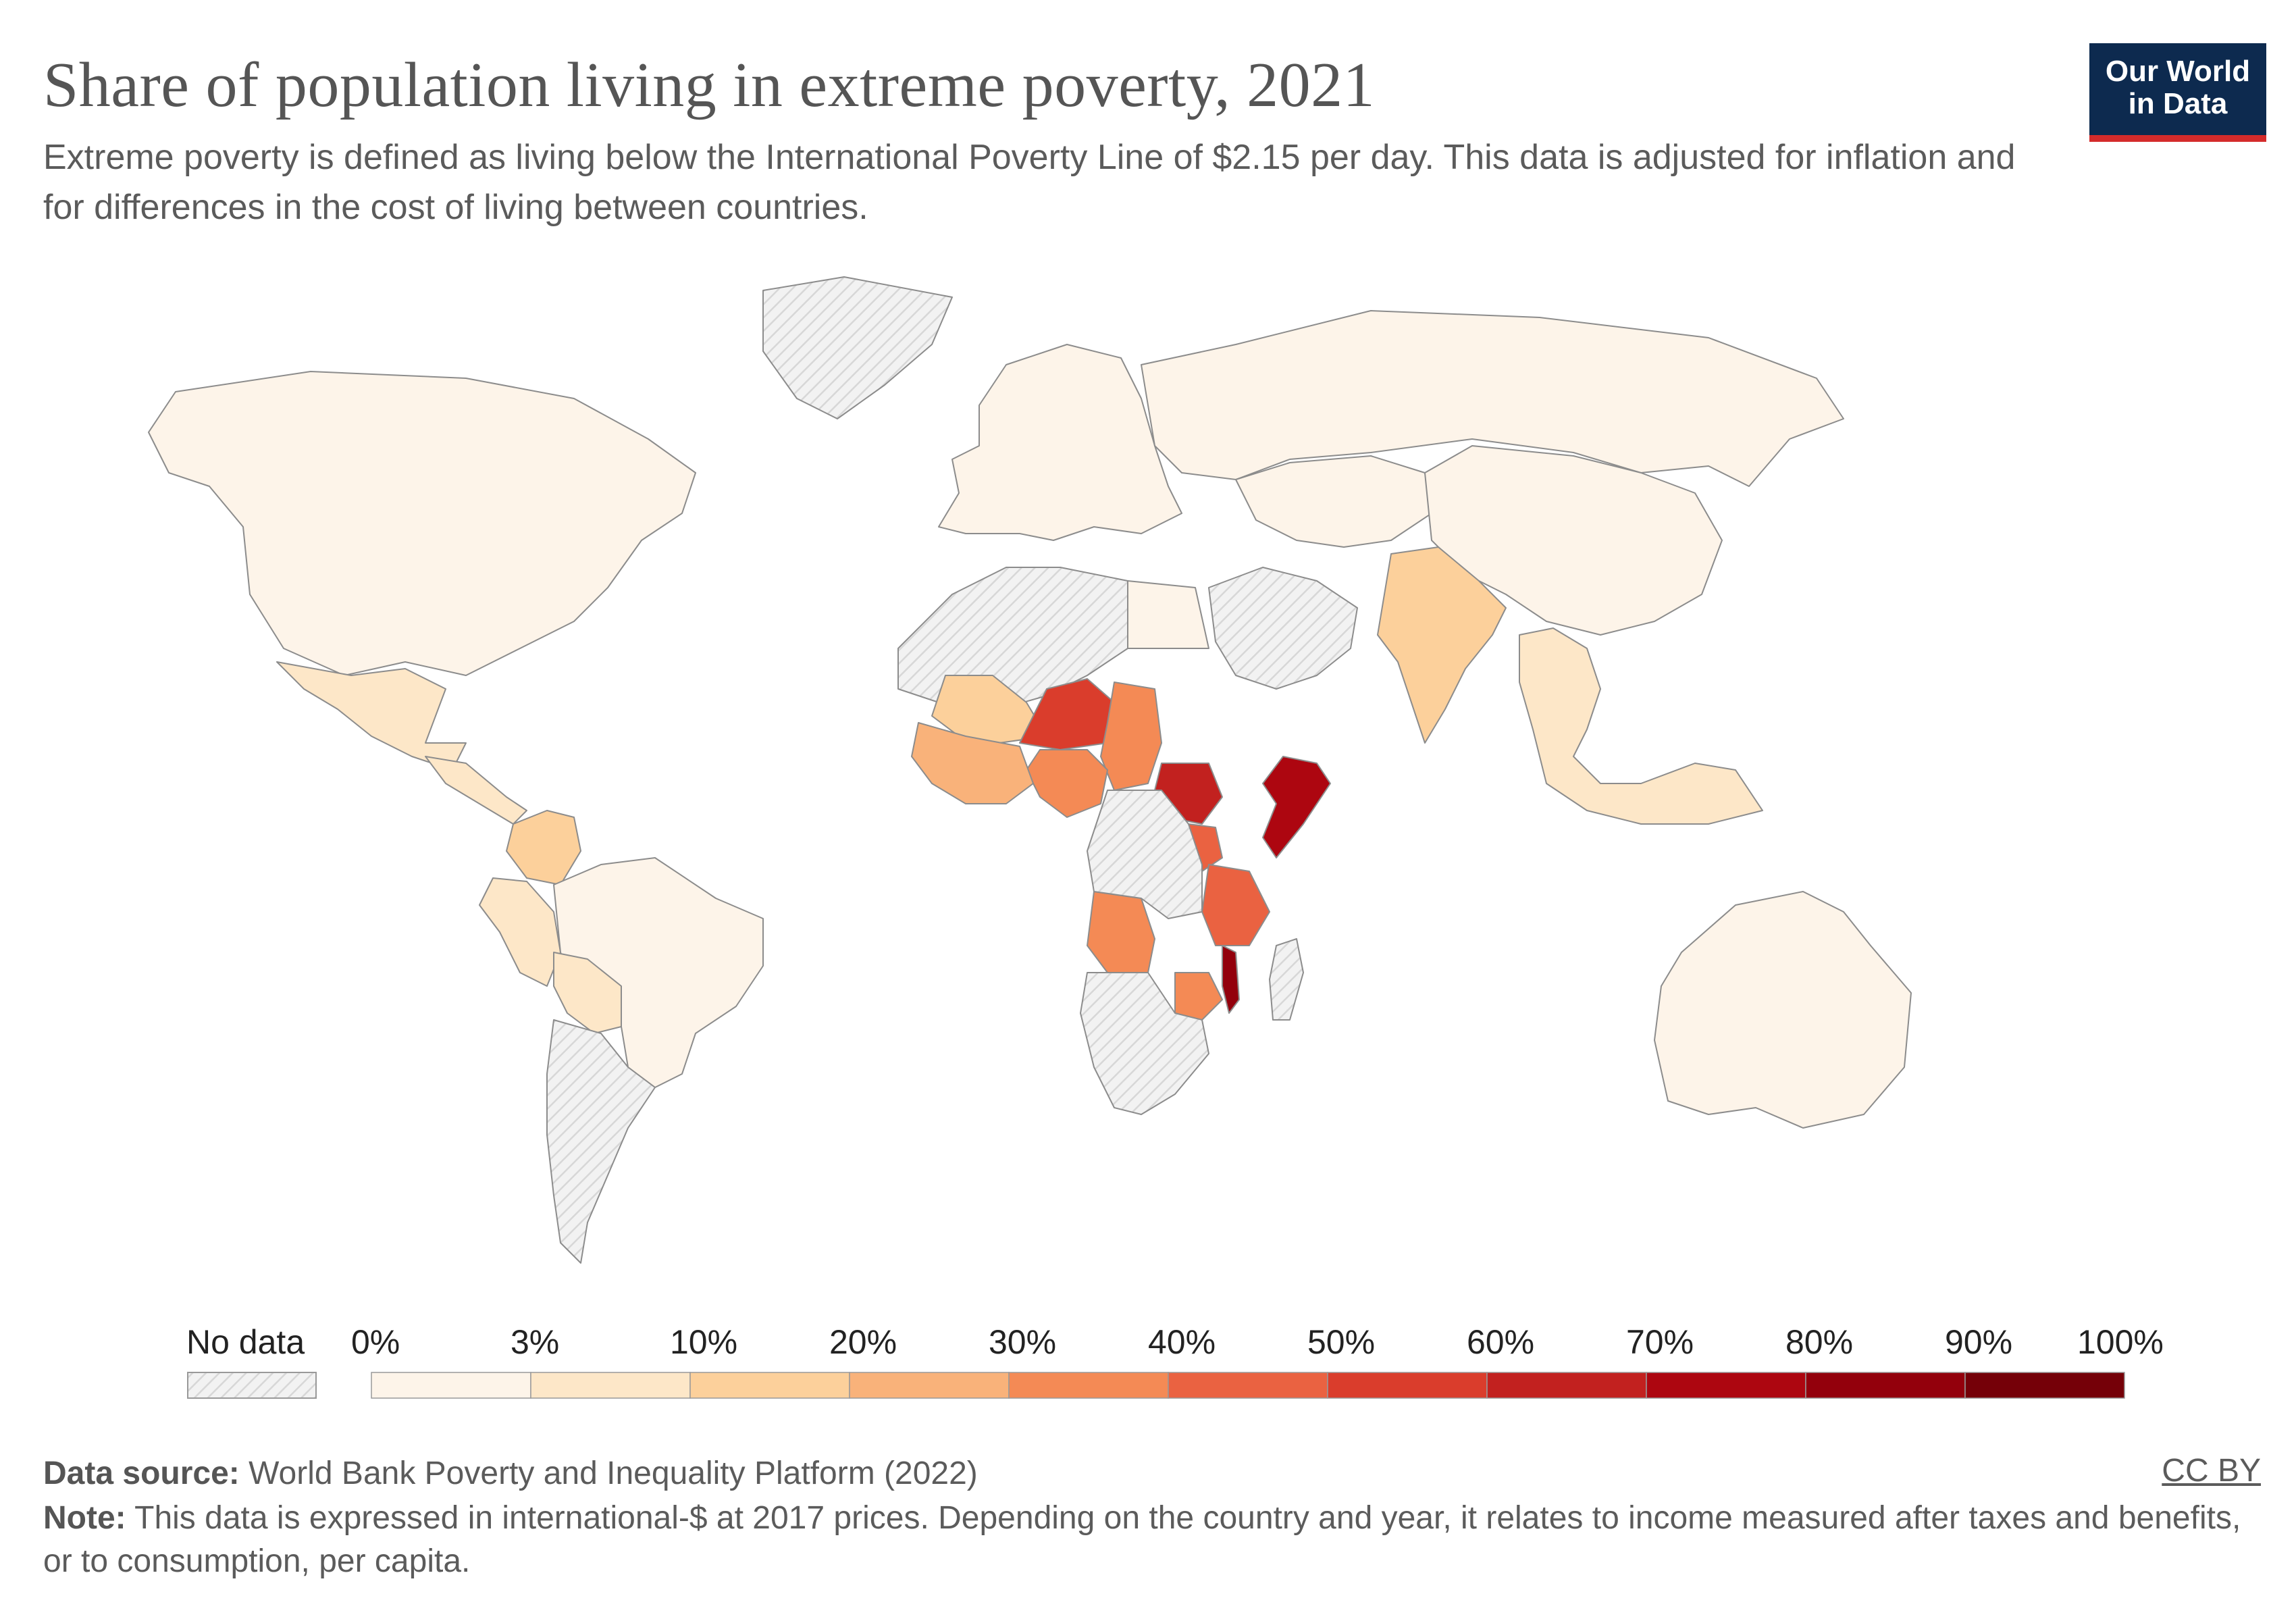  I want to click on legend-tick-label: 40%, so click(1182, 1342).